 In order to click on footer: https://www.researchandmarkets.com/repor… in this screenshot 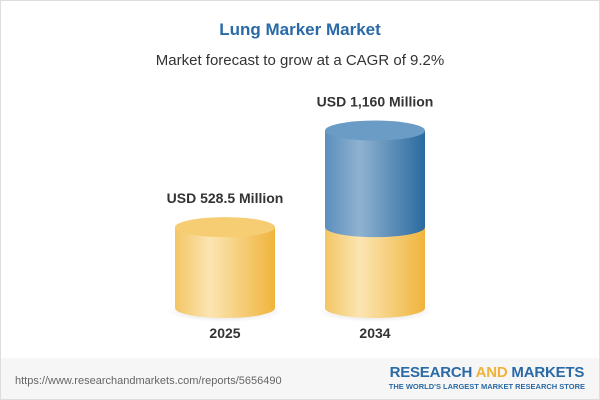, I will do `click(300, 378)`.